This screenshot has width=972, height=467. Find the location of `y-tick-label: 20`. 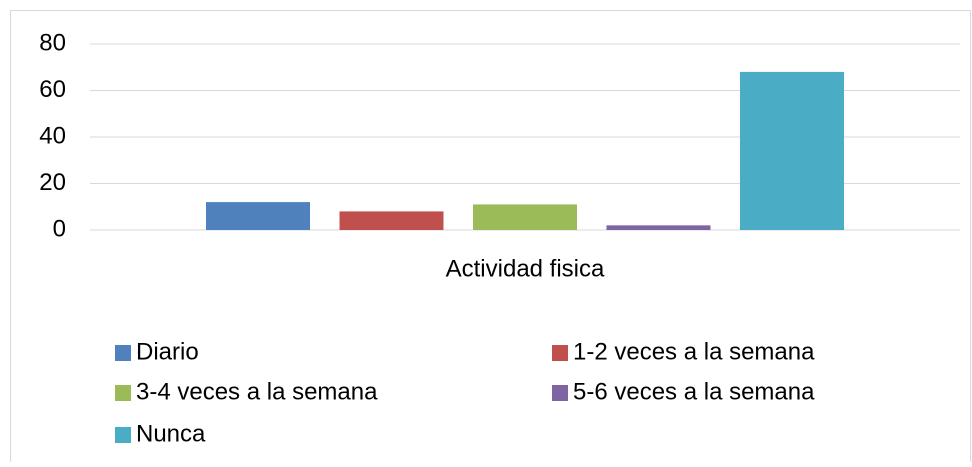

y-tick-label: 20 is located at coordinates (52, 182).